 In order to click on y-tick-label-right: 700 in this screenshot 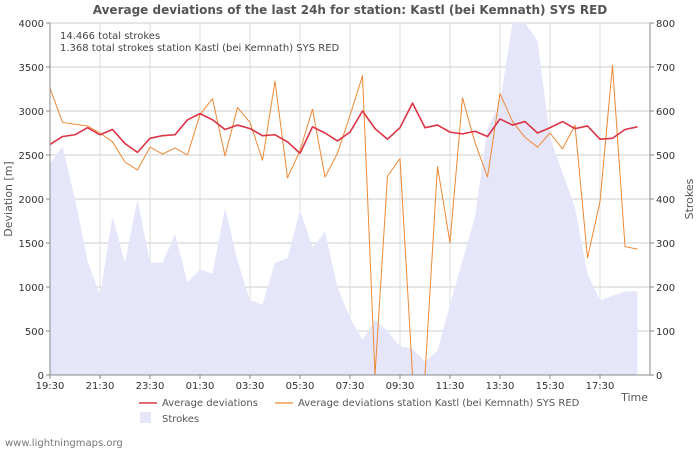, I will do `click(665, 68)`.